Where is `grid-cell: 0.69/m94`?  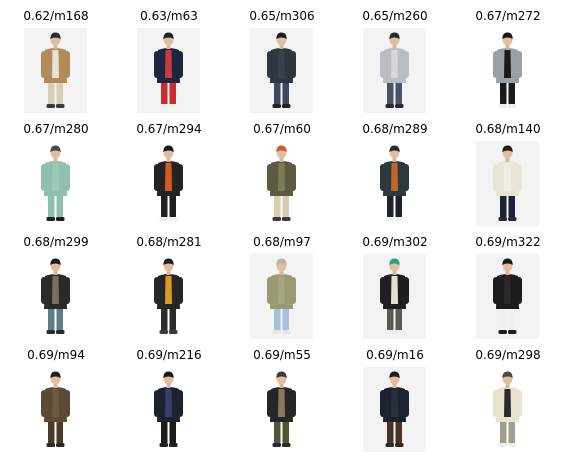 grid-cell: 0.69/m94 is located at coordinates (56, 404).